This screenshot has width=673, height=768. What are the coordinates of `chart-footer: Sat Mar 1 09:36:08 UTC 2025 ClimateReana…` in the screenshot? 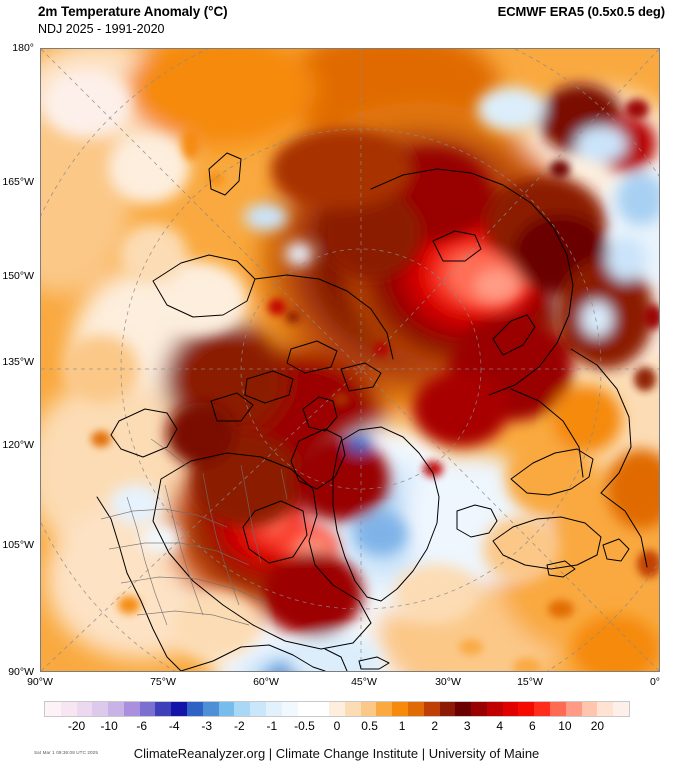 It's located at (336, 756).